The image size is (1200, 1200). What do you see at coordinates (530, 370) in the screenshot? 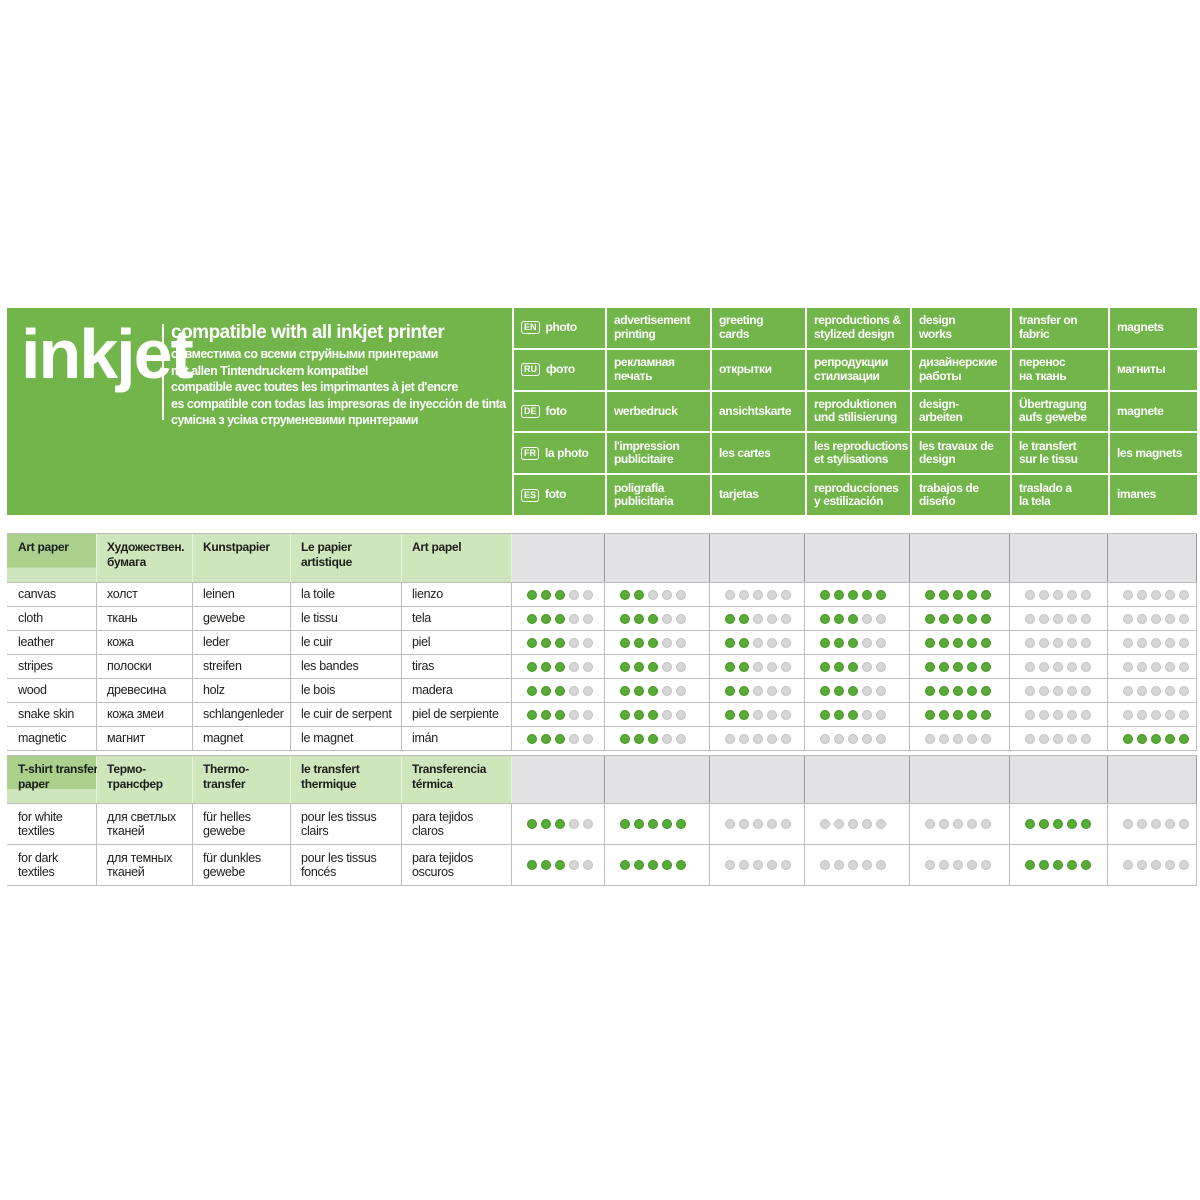
I see `lang-badge-ru: RU` at bounding box center [530, 370].